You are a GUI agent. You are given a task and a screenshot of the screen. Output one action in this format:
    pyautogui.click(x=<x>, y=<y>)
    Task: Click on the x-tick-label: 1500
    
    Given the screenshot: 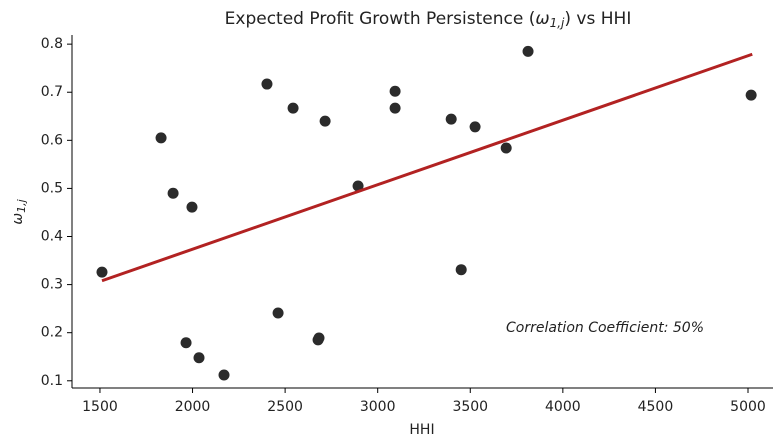 What is the action you would take?
    pyautogui.click(x=100, y=407)
    